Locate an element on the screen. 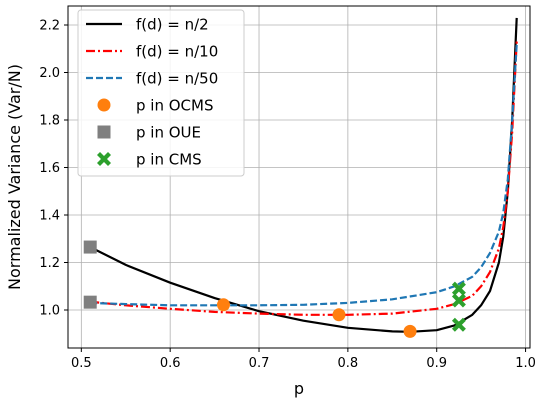 This screenshot has width=538, height=409. y-tick-label: 1.0 is located at coordinates (49, 311).